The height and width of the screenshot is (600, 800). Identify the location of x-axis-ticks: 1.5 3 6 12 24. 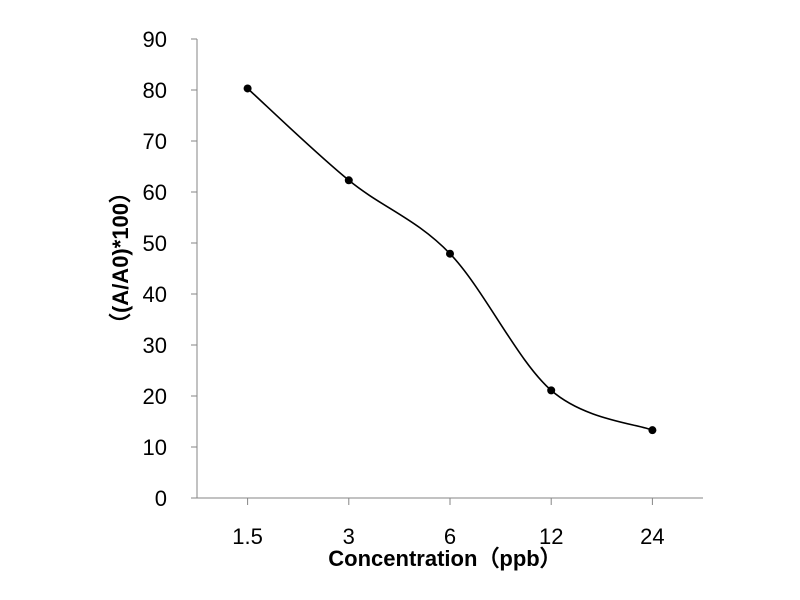
(448, 523).